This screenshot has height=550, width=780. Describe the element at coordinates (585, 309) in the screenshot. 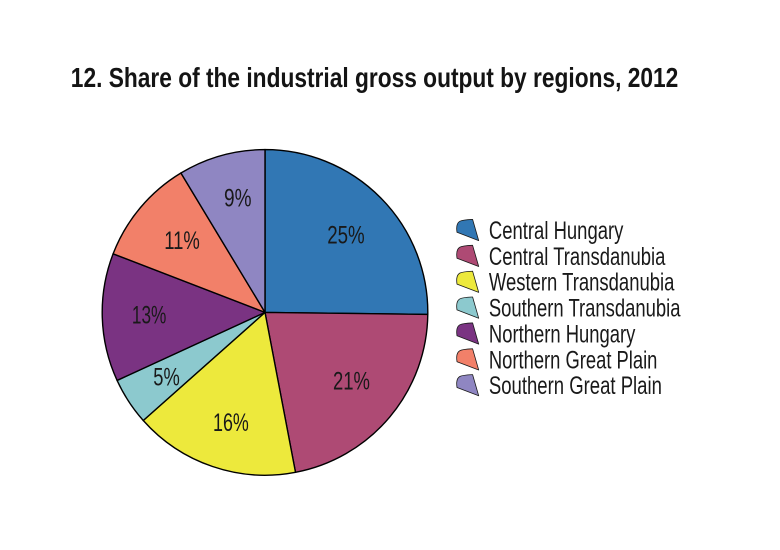

I see `svg-text: Southern Transdanubia` at that location.